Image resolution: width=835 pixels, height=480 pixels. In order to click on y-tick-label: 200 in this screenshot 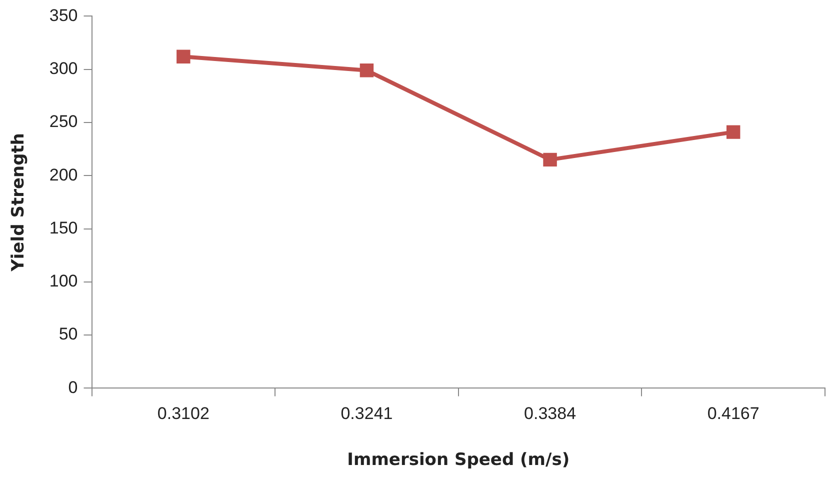, I will do `click(63, 174)`.